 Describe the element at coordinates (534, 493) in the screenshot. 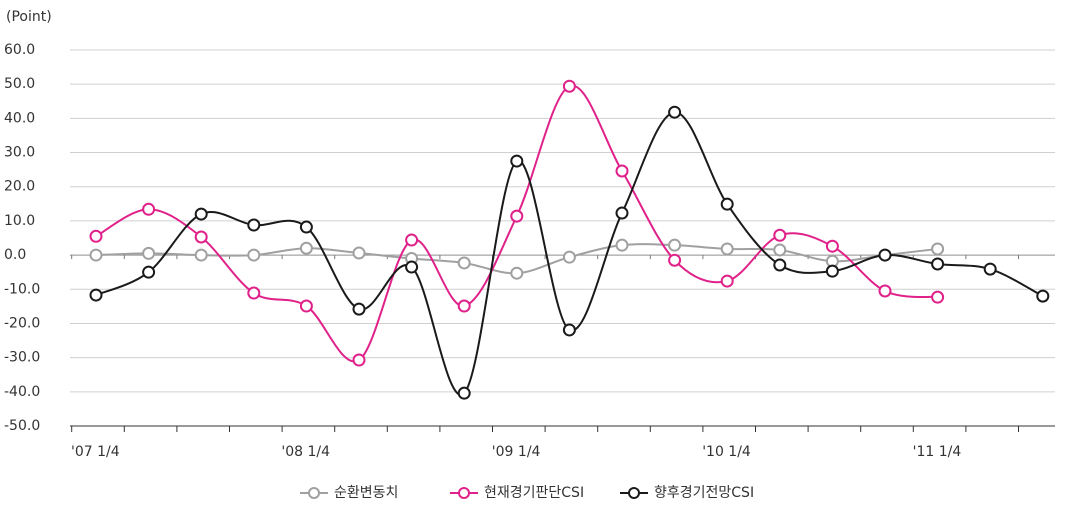

I see `legend-label: 현재경기판단CSI` at that location.